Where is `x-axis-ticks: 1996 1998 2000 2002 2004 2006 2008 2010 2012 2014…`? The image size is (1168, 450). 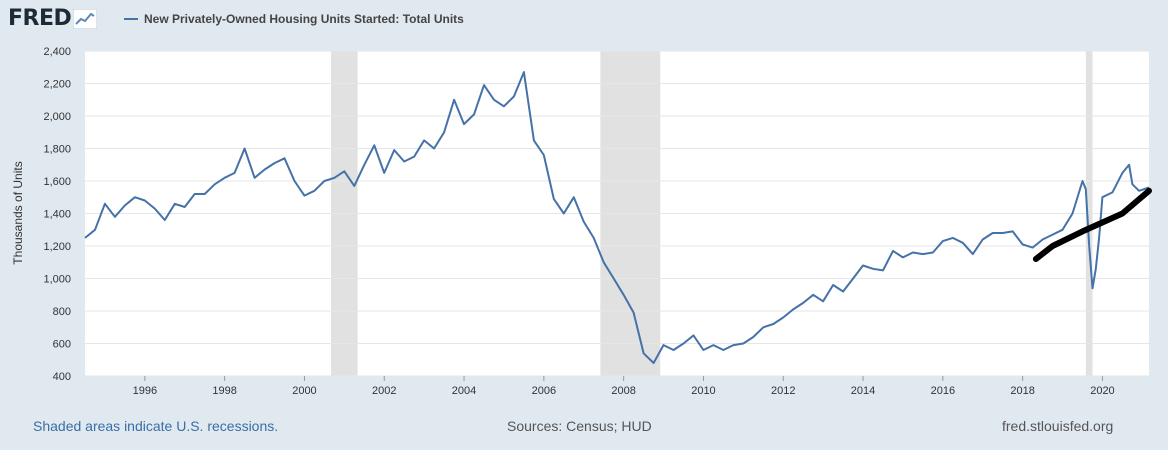
x-axis-ticks: 1996 1998 2000 2002 2004 2006 2008 2010 2012 2014… is located at coordinates (624, 386).